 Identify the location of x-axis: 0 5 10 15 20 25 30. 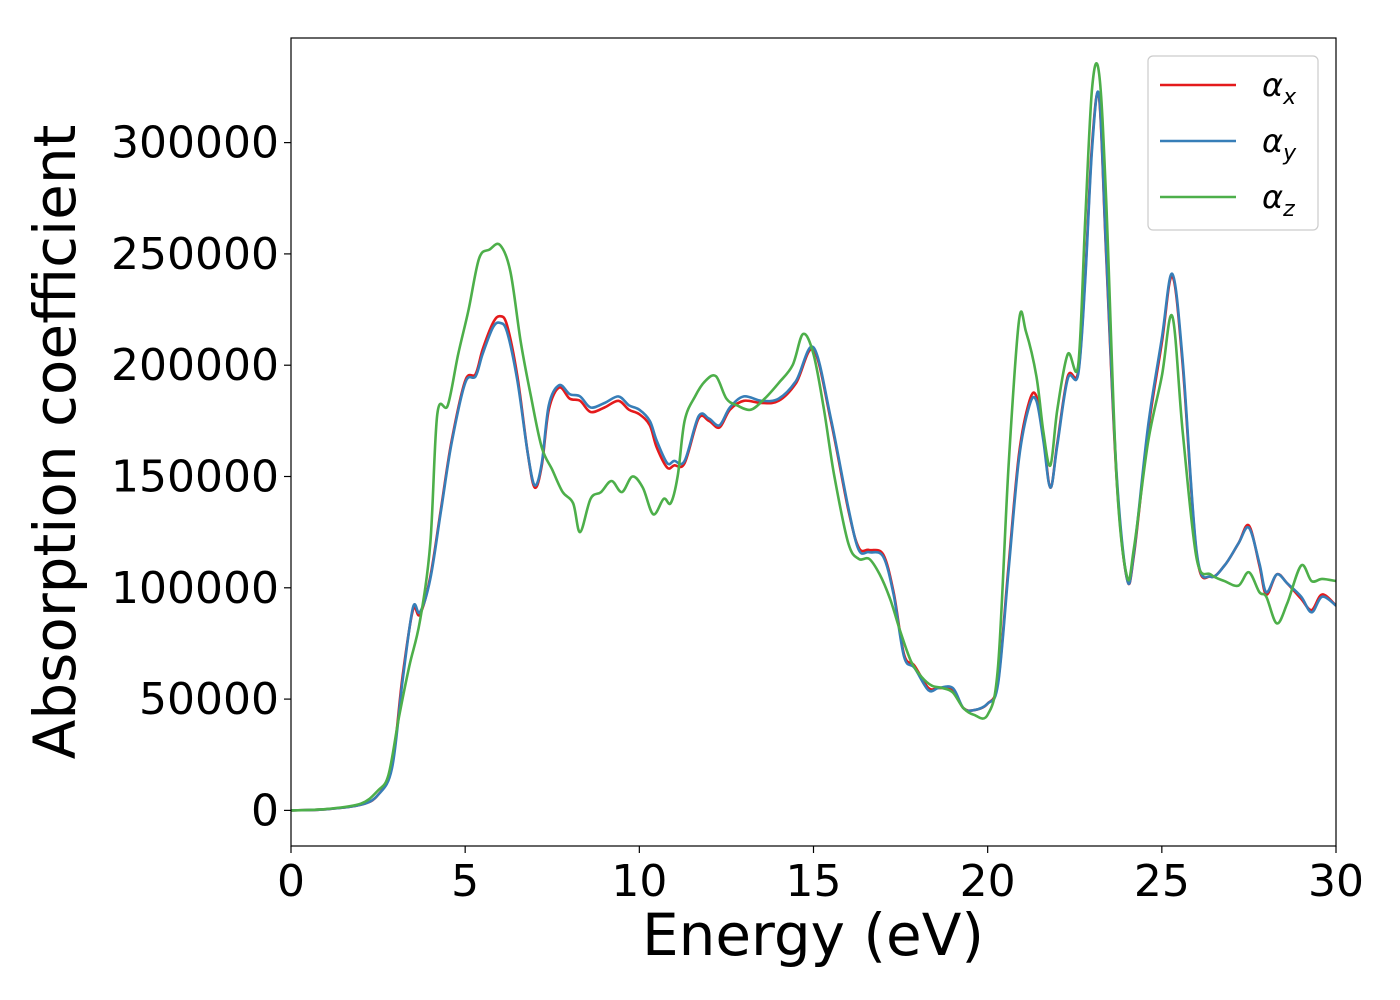
(820, 876).